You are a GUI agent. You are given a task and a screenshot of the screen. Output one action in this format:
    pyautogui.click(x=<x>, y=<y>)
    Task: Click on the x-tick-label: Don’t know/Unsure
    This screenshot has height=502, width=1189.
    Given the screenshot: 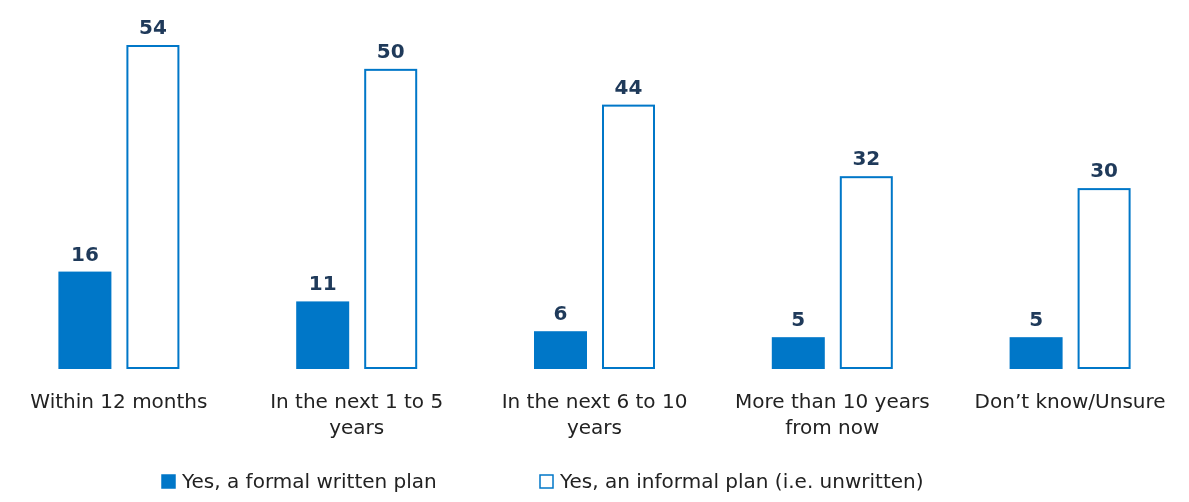 What is the action you would take?
    pyautogui.click(x=1070, y=401)
    